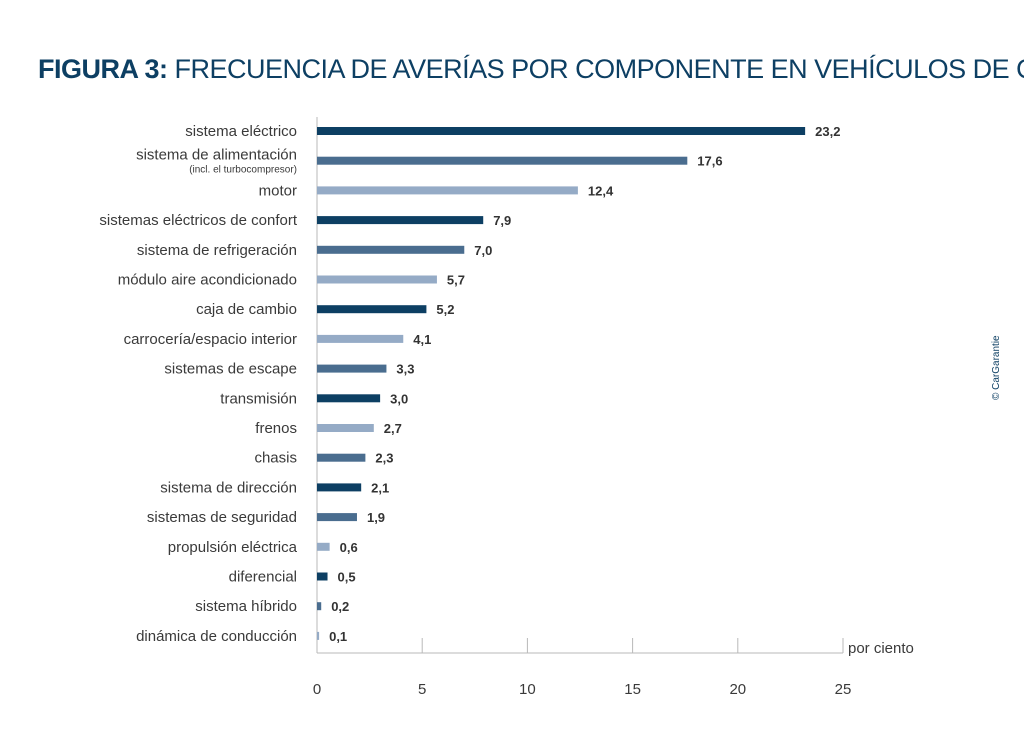 The width and height of the screenshot is (1024, 740). What do you see at coordinates (228, 487) in the screenshot?
I see `category-label: sistema de dirección` at bounding box center [228, 487].